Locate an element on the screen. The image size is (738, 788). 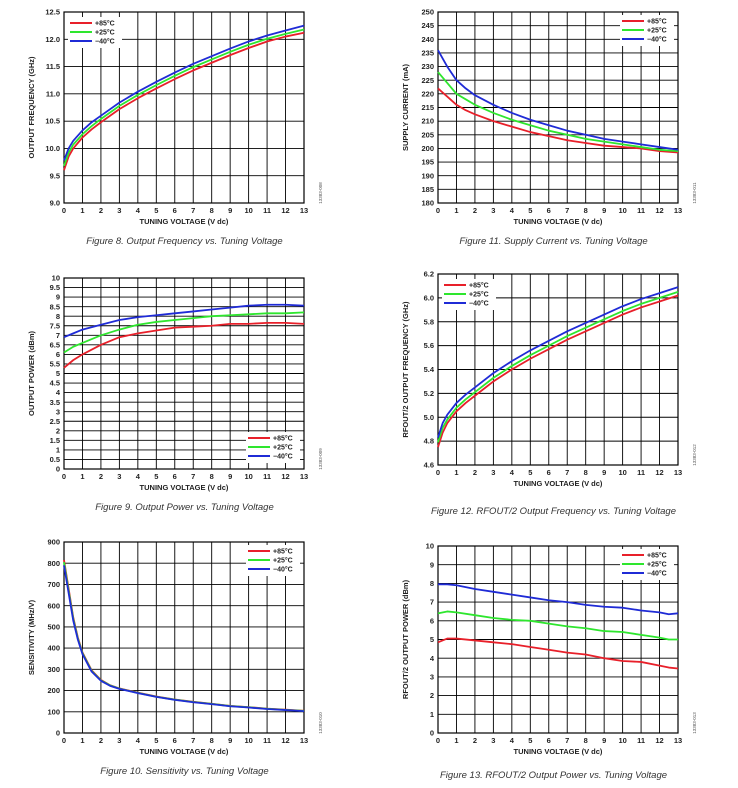
y-tick-label: 3 is located at coordinates (432, 677).